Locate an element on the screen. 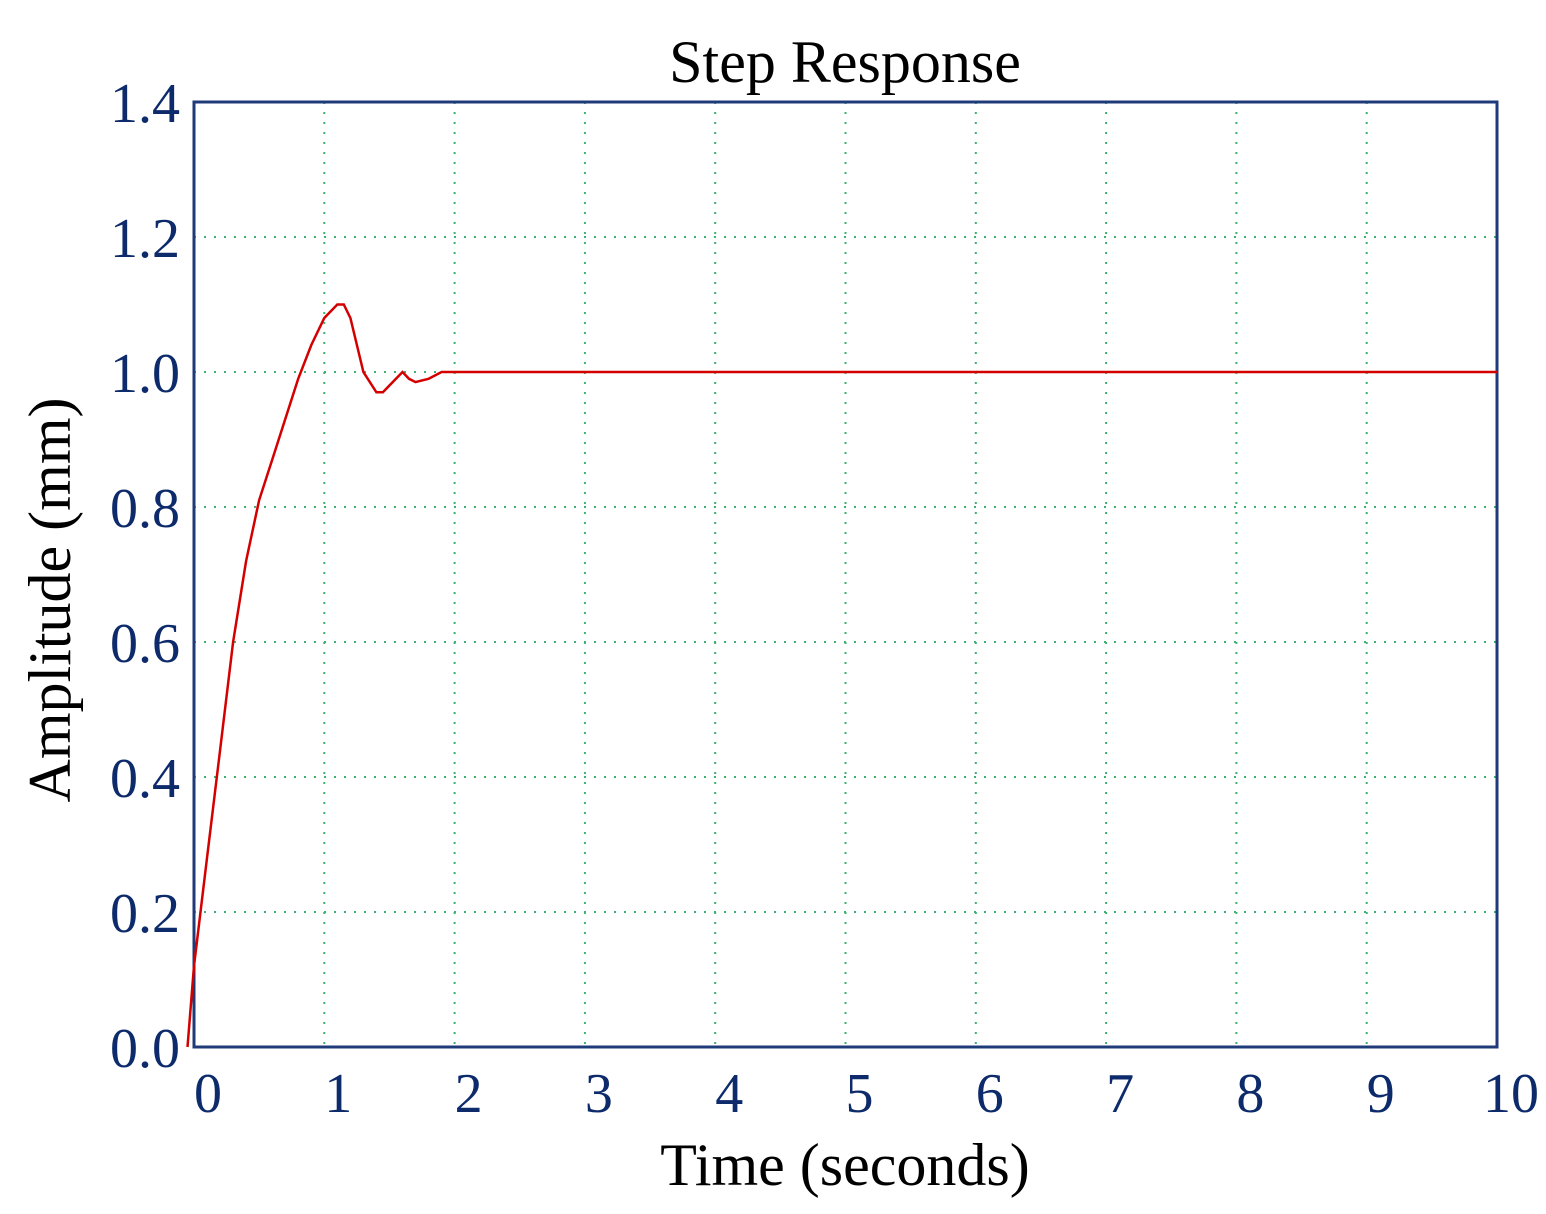 This screenshot has height=1214, width=1546. y-tick-label: 0.6 is located at coordinates (145, 644).